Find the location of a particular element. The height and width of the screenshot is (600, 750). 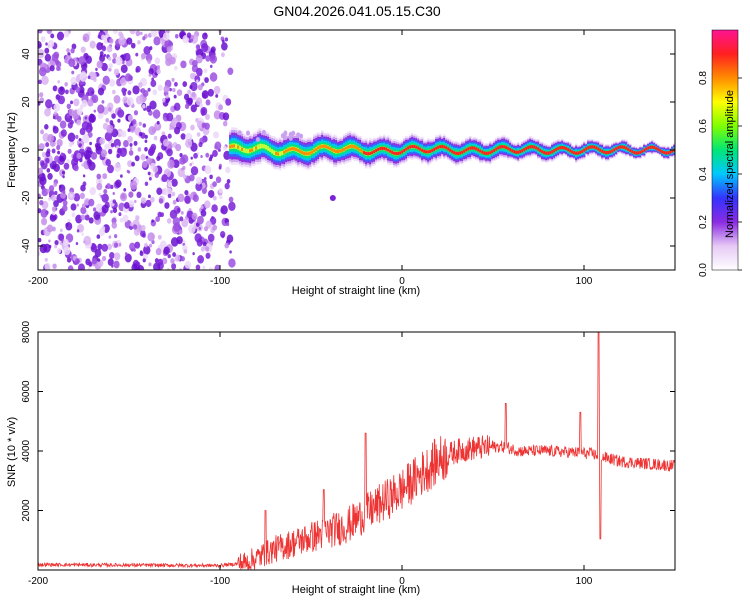

heatmap-signal-band is located at coordinates (452, 164).